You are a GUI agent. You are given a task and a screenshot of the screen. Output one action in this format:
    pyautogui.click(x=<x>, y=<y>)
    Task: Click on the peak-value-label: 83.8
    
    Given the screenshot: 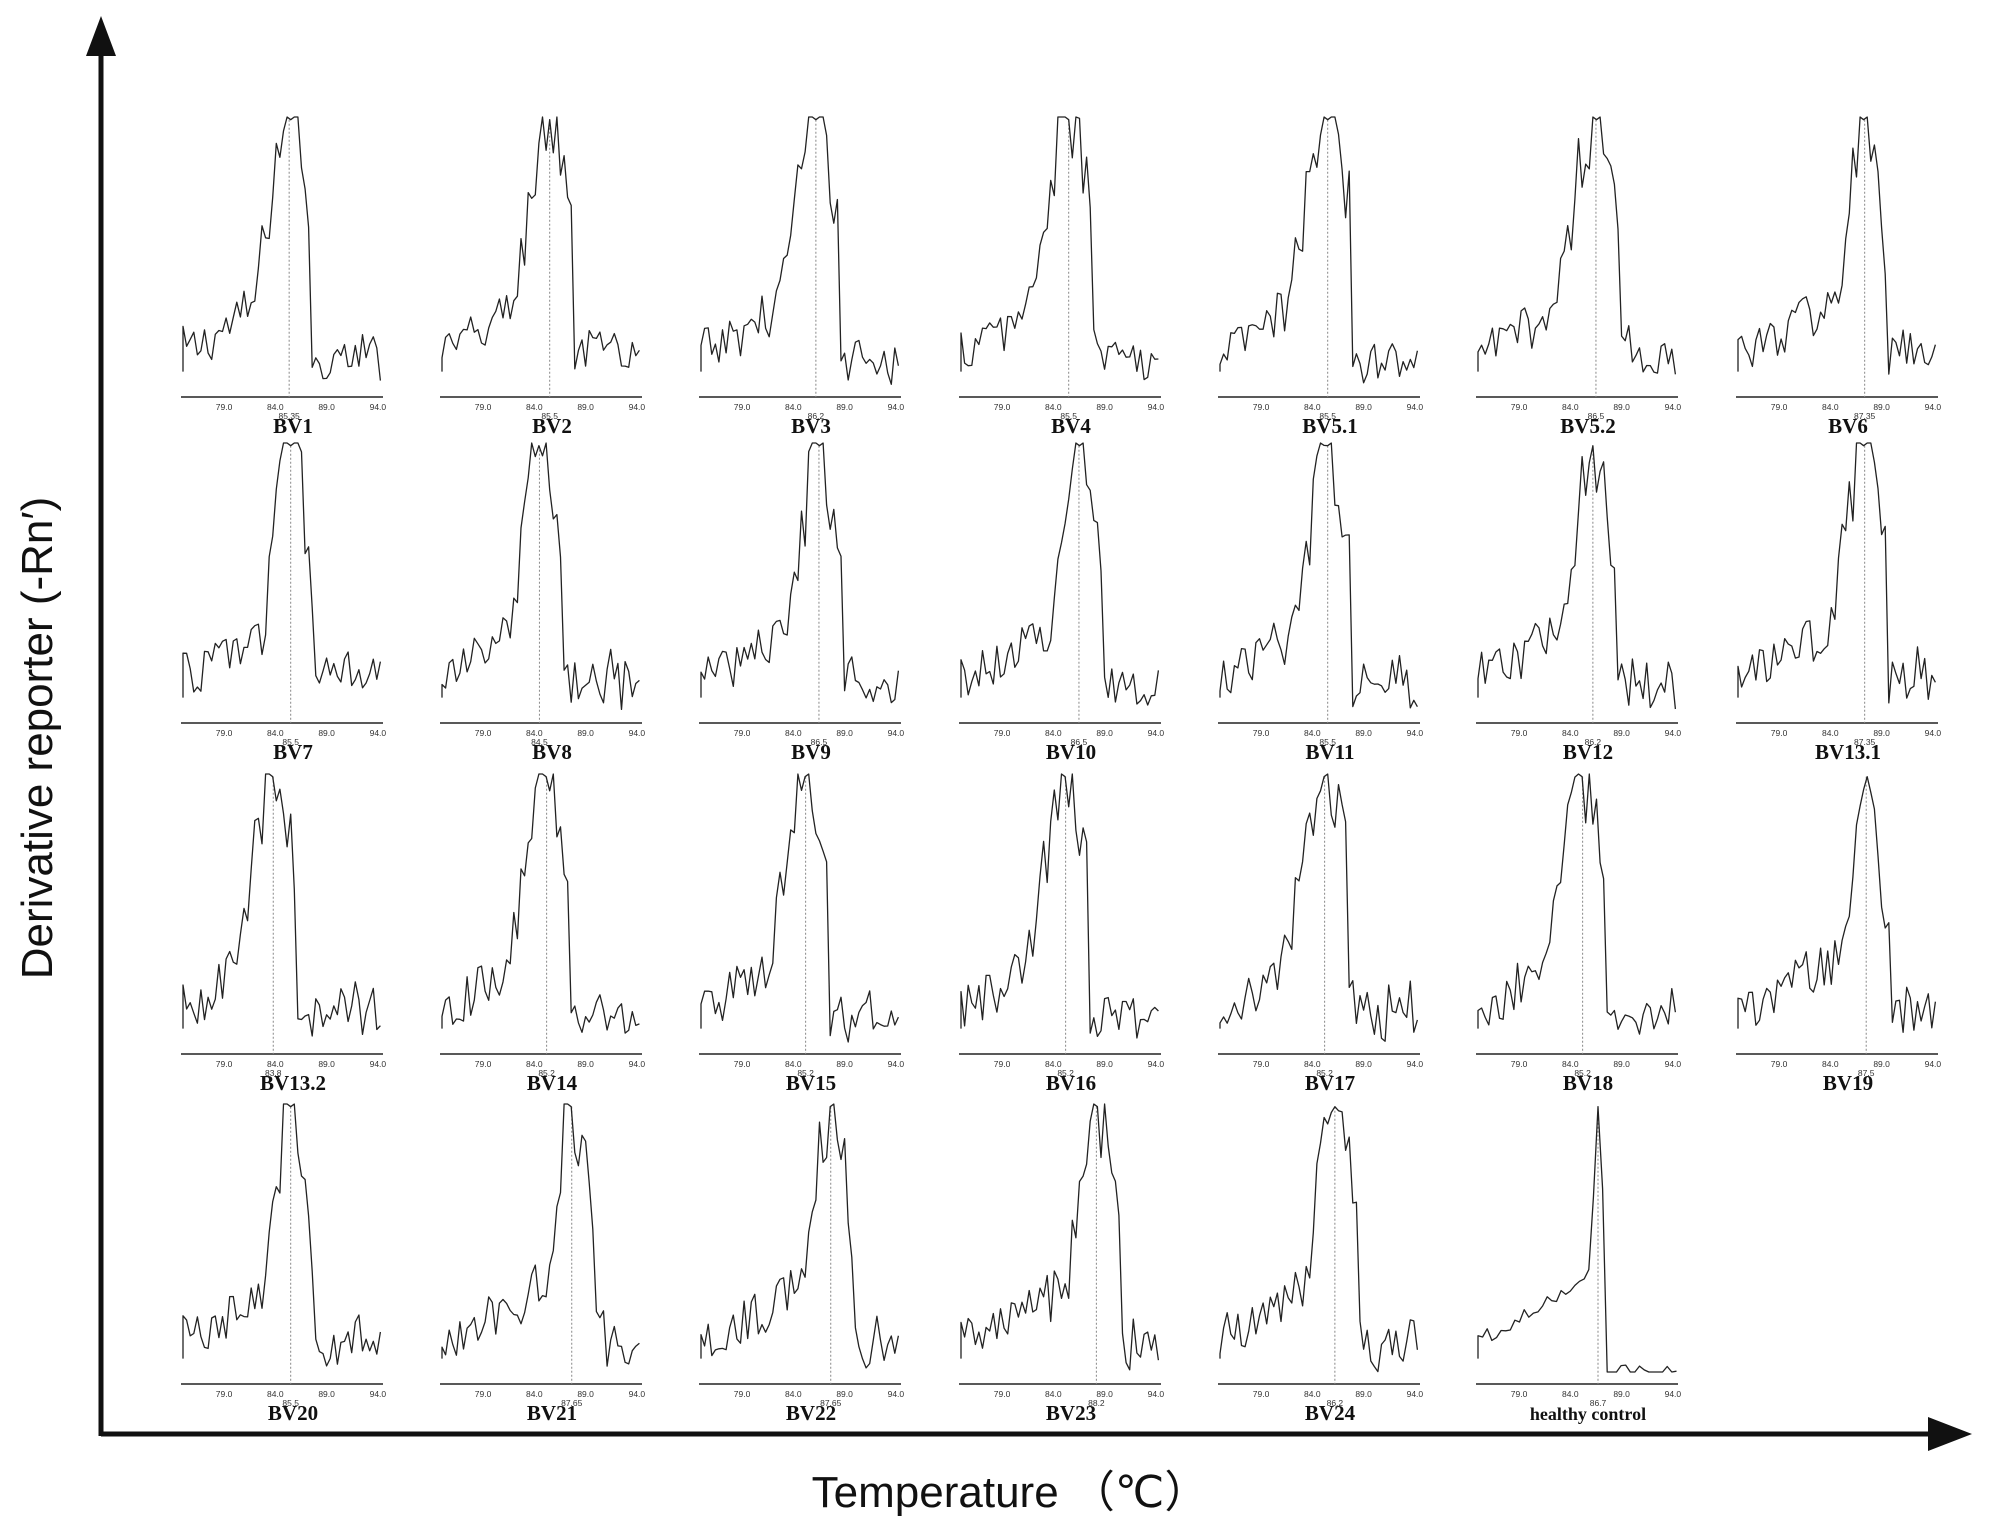 What is the action you would take?
    pyautogui.click(x=273, y=1073)
    